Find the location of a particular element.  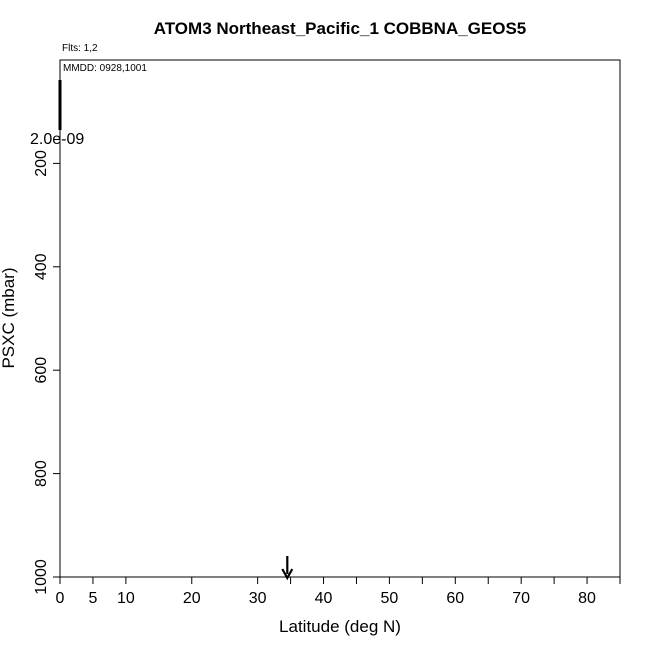

x-tick-label: 10 is located at coordinates (126, 598).